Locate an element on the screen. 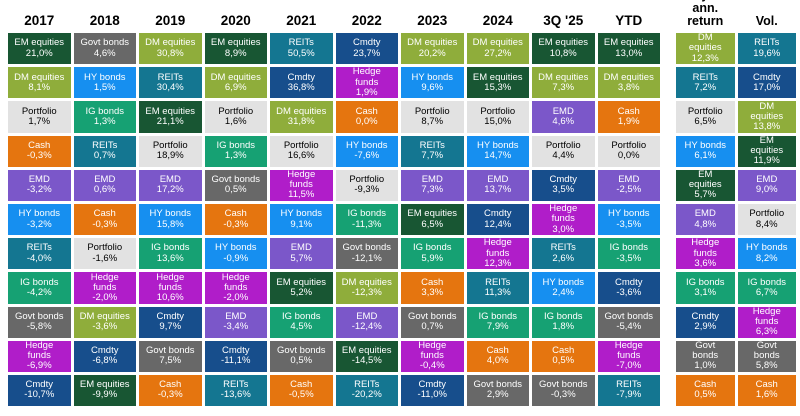 The height and width of the screenshot is (416, 800). return-cell-hy-bonds: HY bonds 14,7% is located at coordinates (497, 151).